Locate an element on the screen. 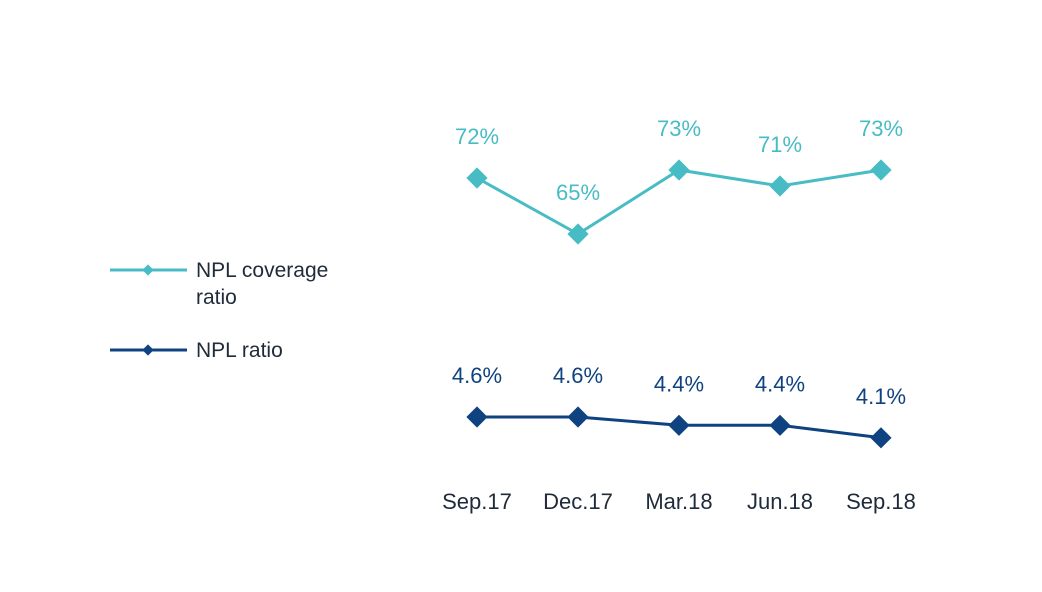 The height and width of the screenshot is (592, 1042). legend-label-npl-coverage-ratio: NPL coverage ratio is located at coordinates (265, 284).